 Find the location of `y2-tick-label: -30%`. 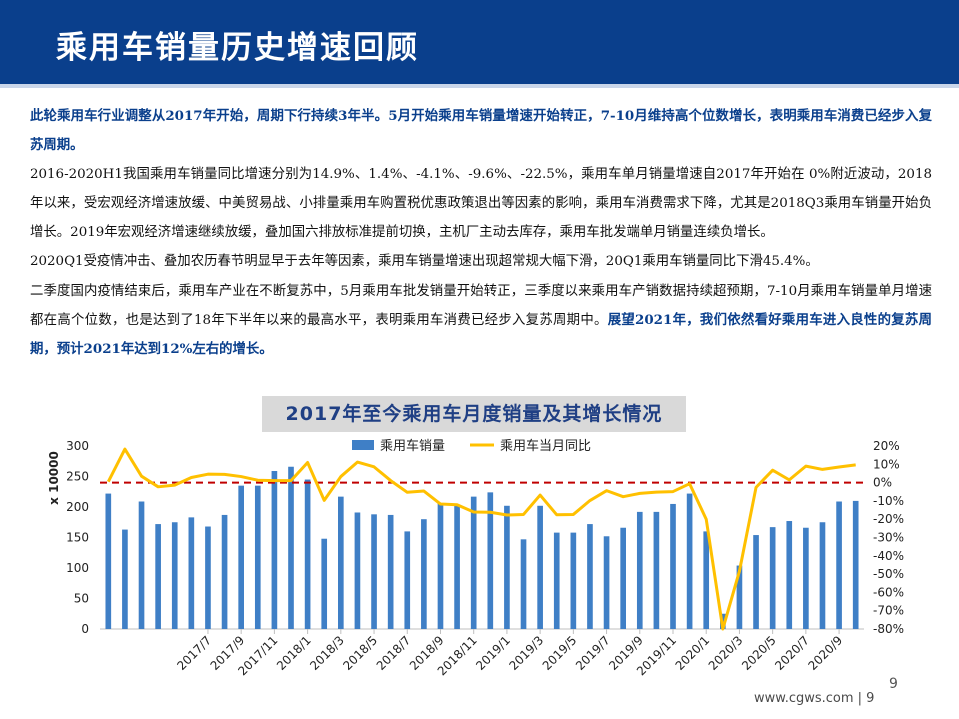

y2-tick-label: -30% is located at coordinates (888, 538).